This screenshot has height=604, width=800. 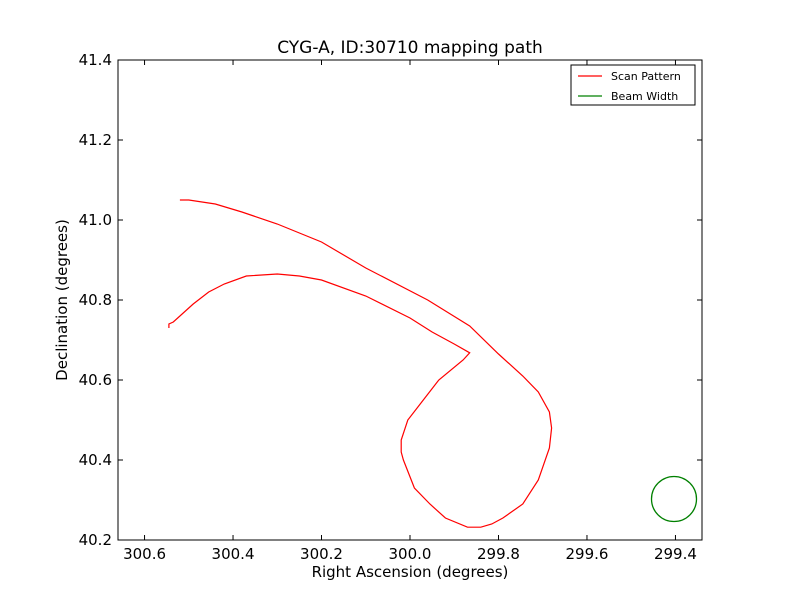 I want to click on legend-label-beam-width: Beam Width, so click(x=644, y=96).